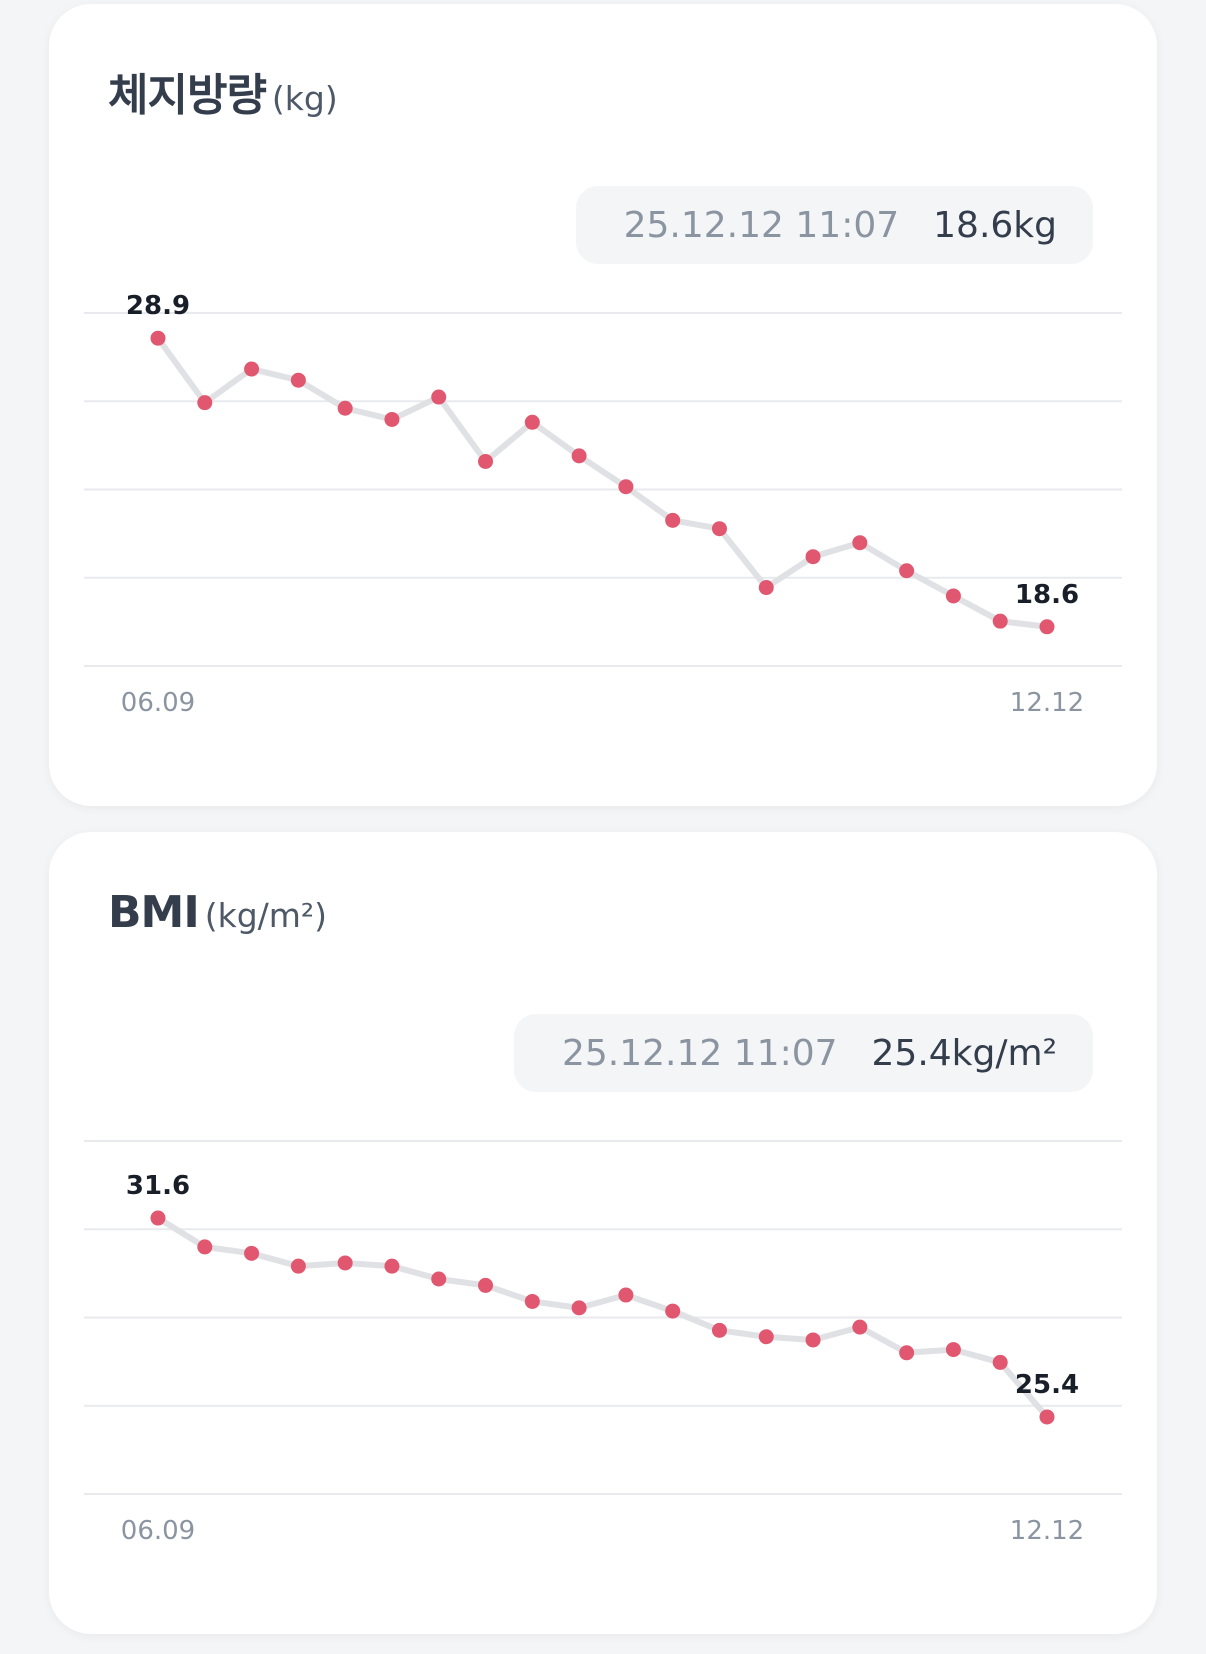 The width and height of the screenshot is (1206, 1654). I want to click on last-value-label: 18.6, so click(1047, 595).